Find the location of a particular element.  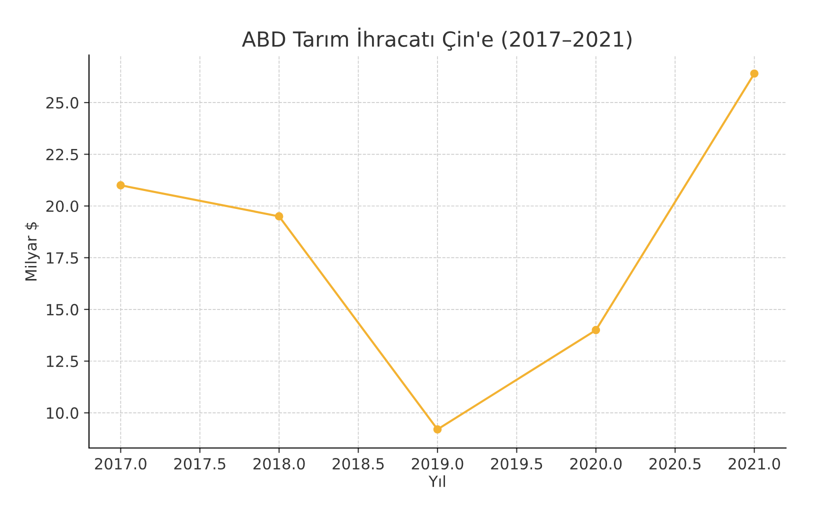

x-tick-label: 2018.5 is located at coordinates (358, 464).